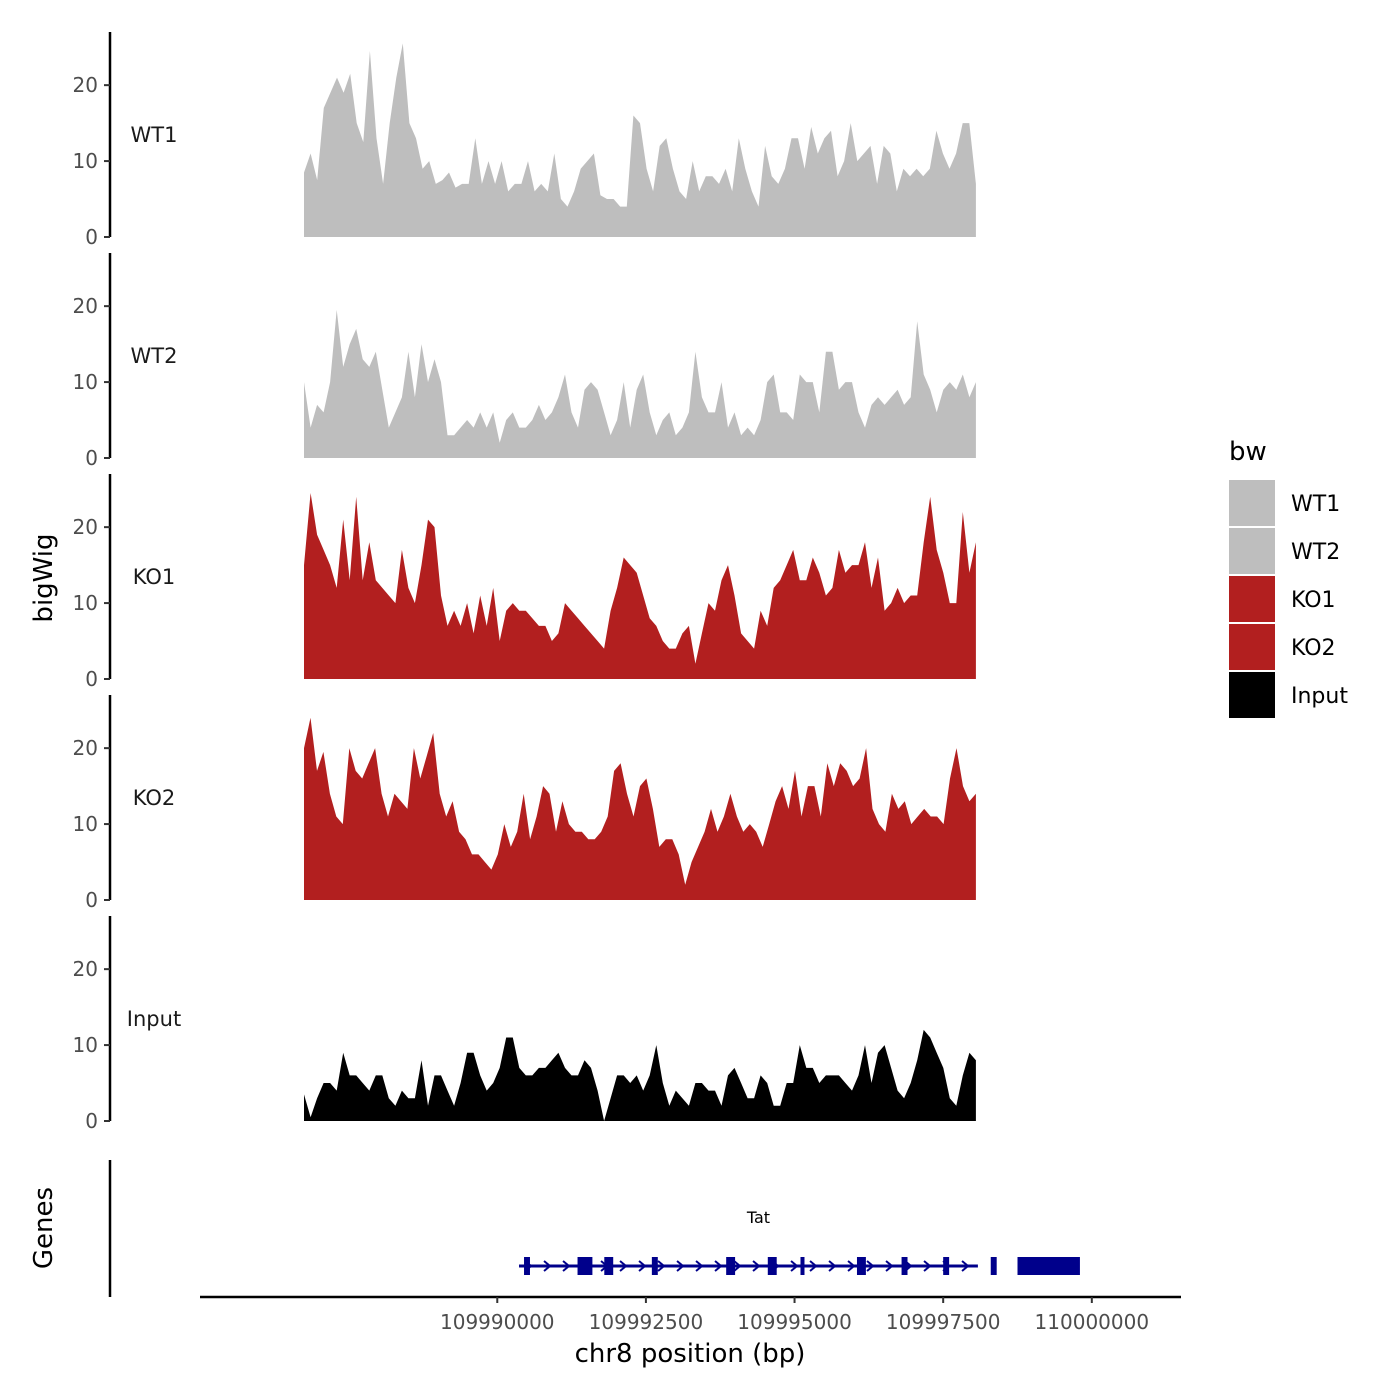 This screenshot has height=1400, width=1400. What do you see at coordinates (794, 1322) in the screenshot?
I see `x-tick-label: 109995000` at bounding box center [794, 1322].